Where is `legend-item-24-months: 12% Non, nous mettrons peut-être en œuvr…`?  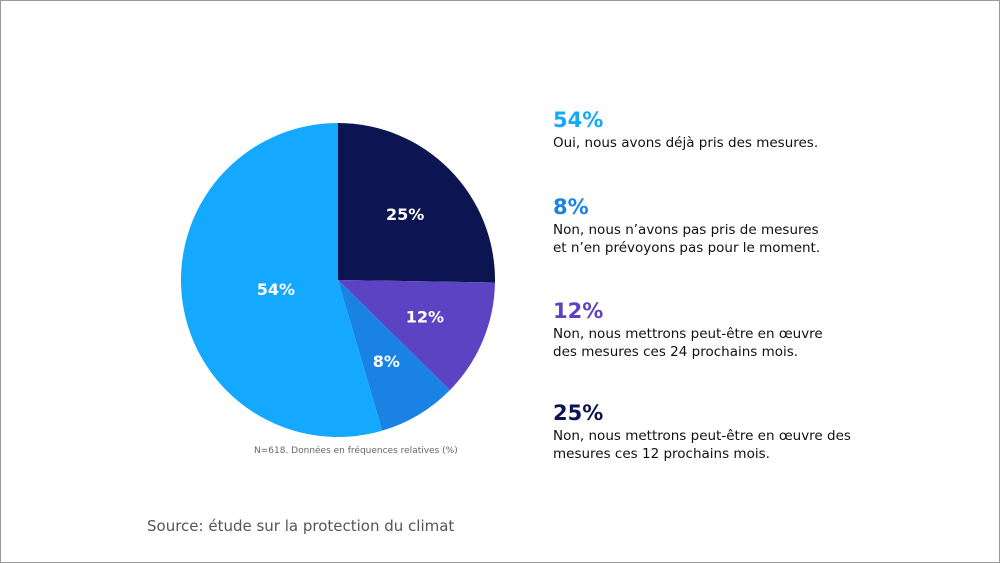
legend-item-24-months: 12% Non, nous mettrons peut-être en œuvr… is located at coordinates (713, 330).